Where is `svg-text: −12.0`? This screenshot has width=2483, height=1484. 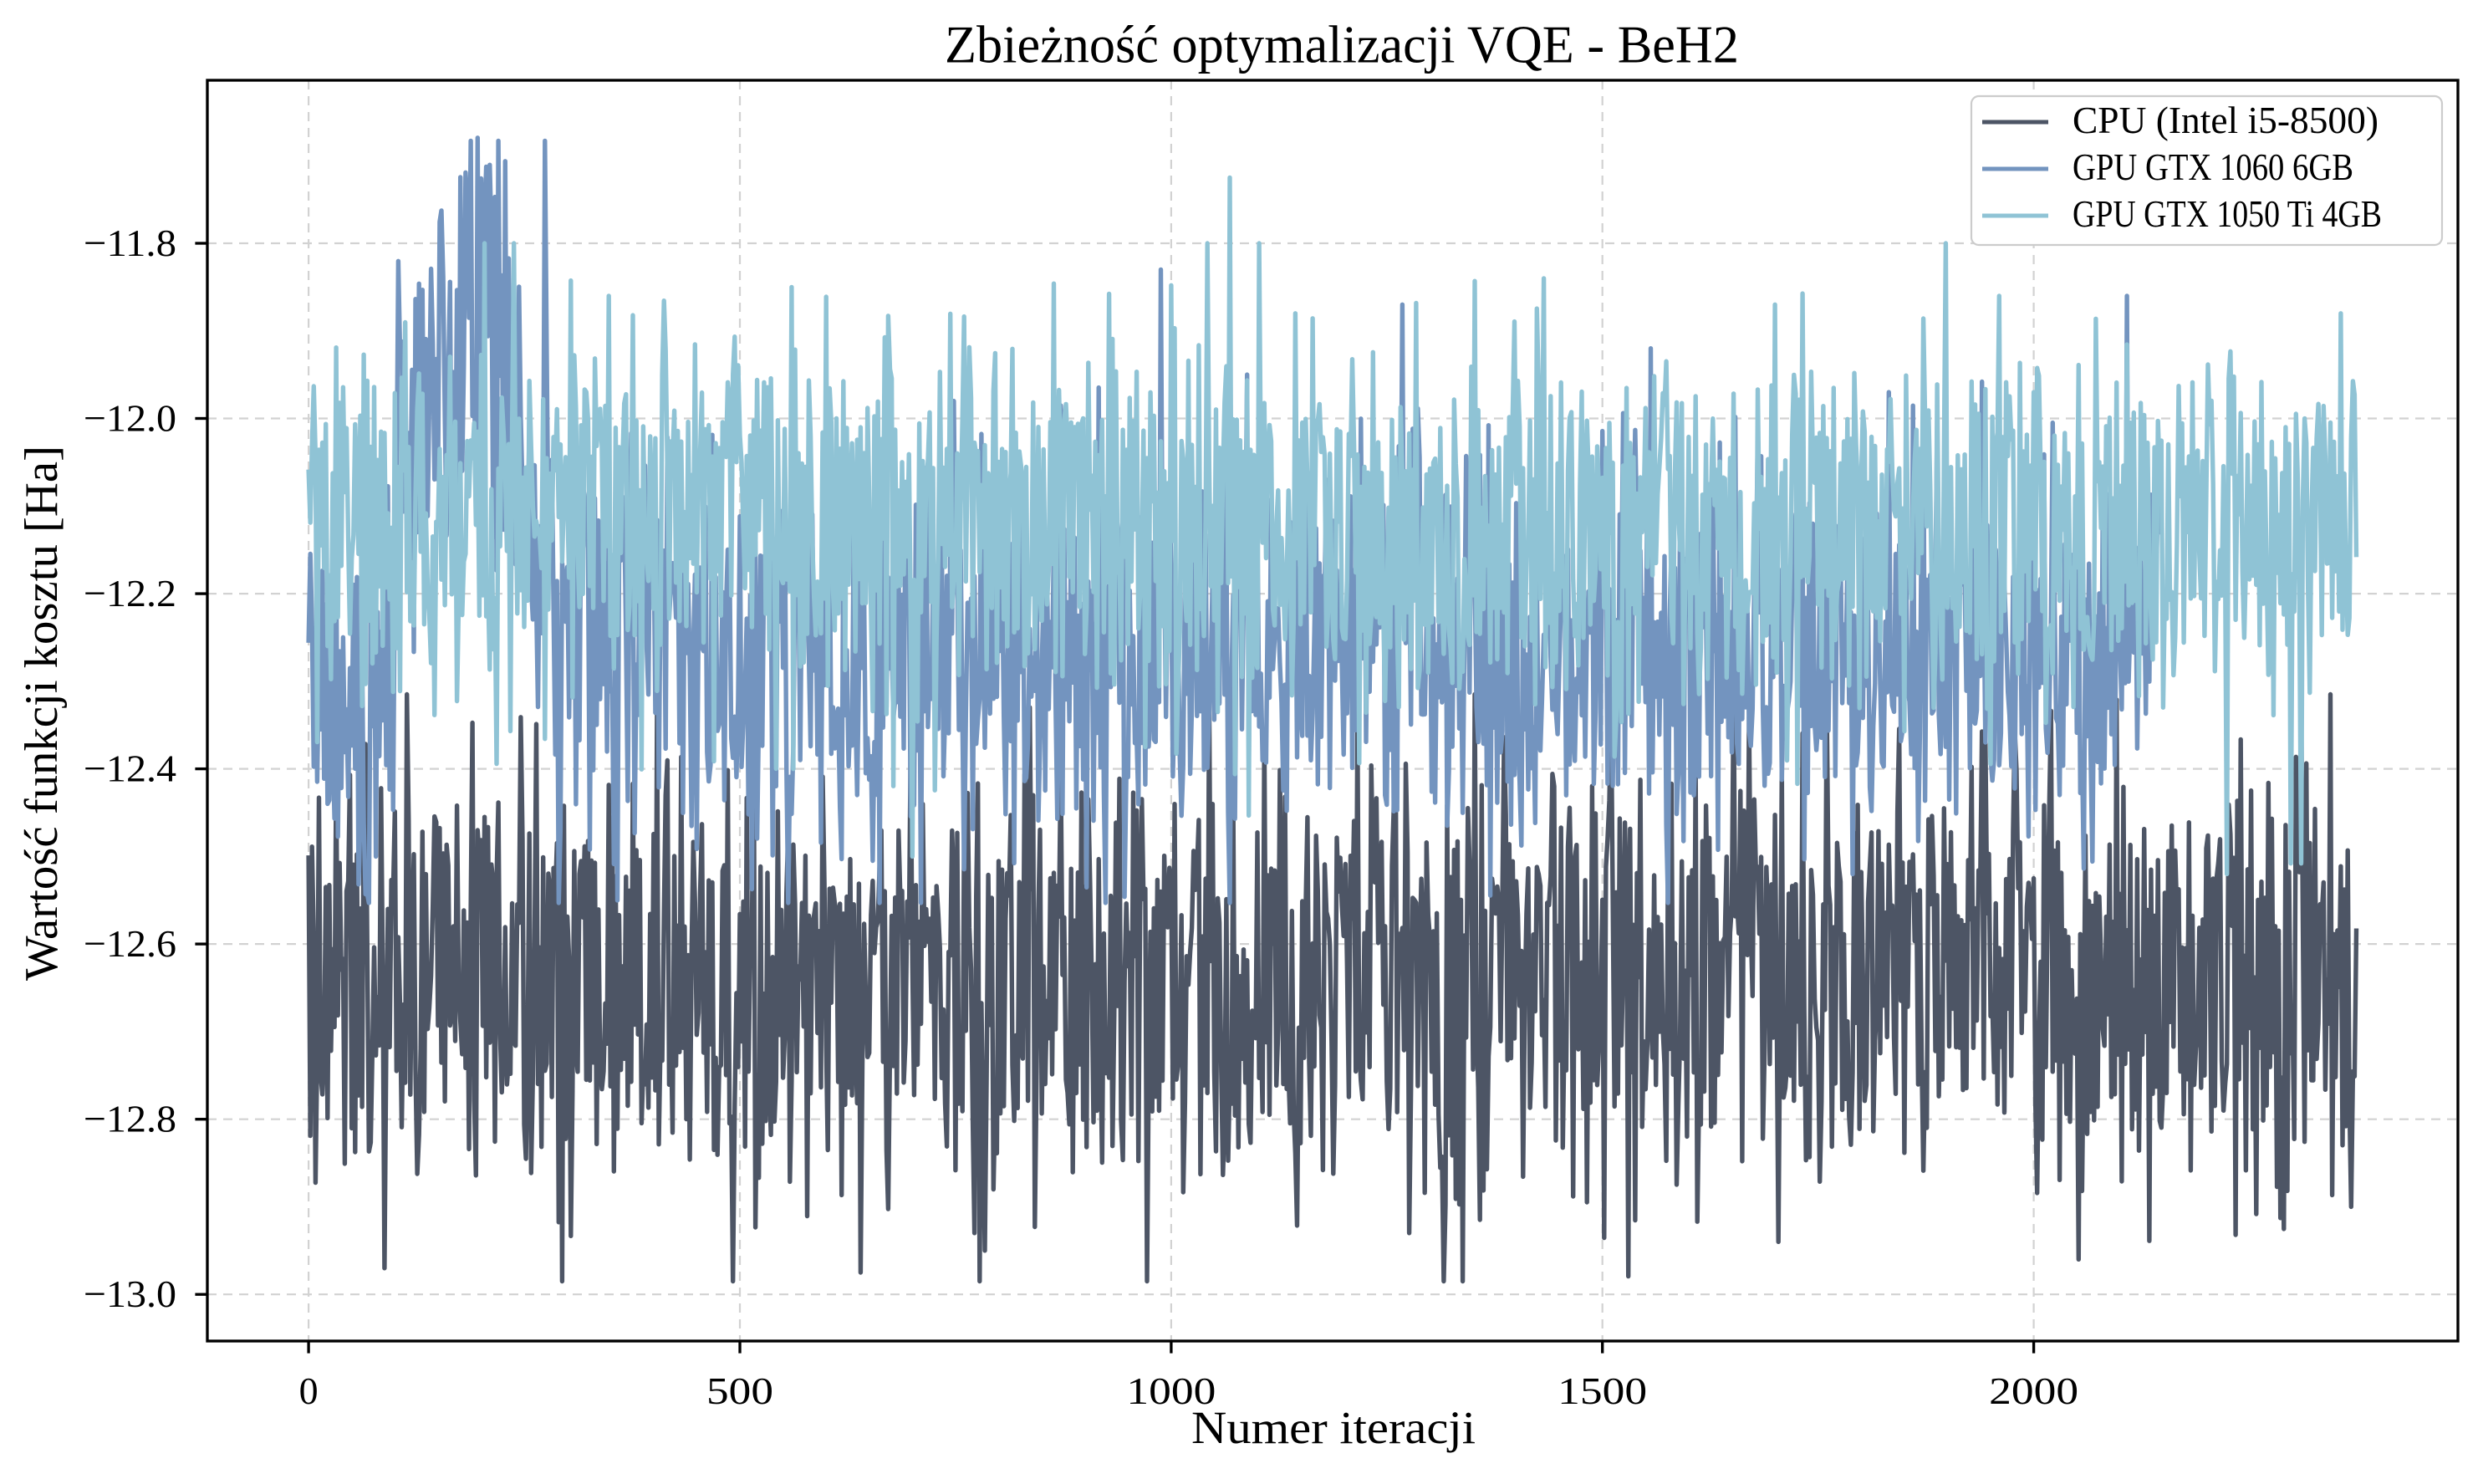
svg-text: −12.0 is located at coordinates (130, 418).